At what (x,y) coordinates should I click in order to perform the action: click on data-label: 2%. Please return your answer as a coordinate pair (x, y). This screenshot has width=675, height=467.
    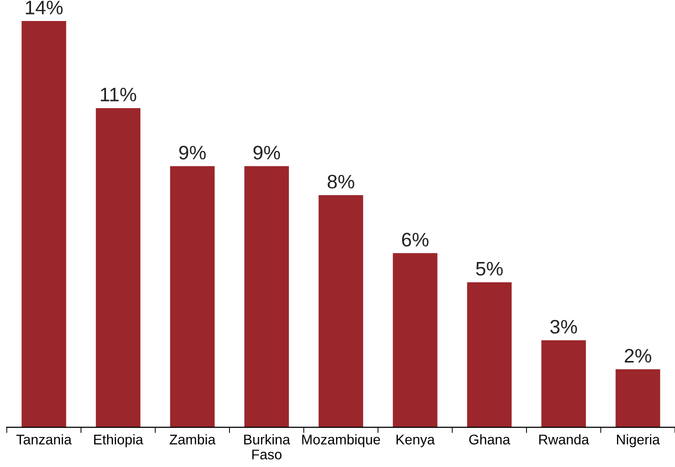
    Looking at the image, I should click on (638, 355).